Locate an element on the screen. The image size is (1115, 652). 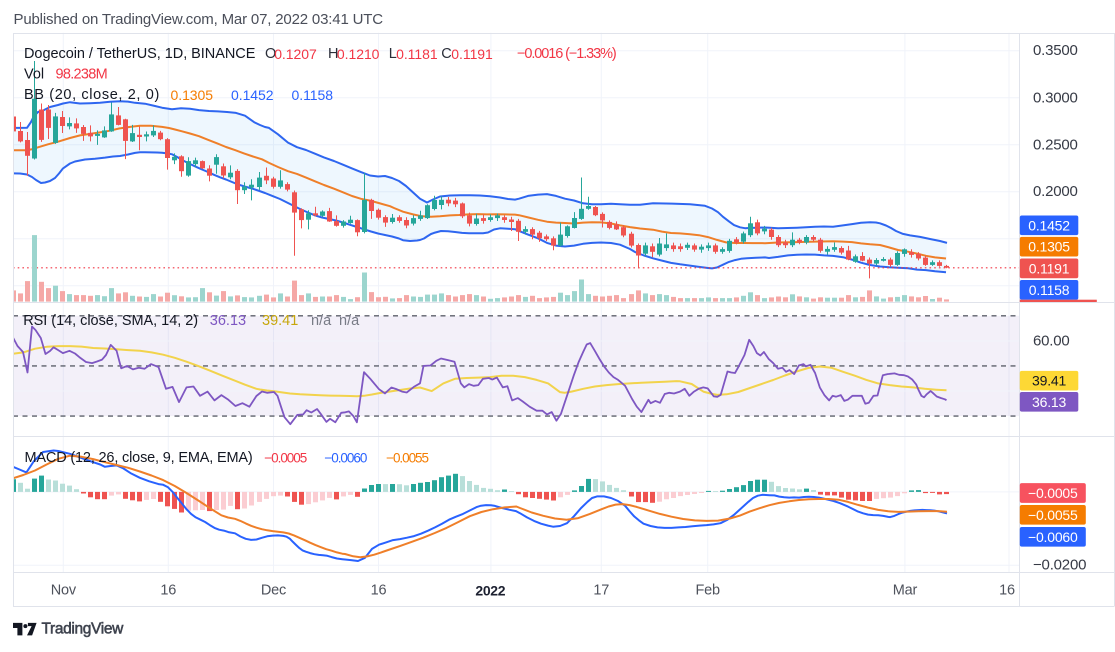
svg-text: RSI (14, close, SMA, 14, 2) is located at coordinates (110, 321).